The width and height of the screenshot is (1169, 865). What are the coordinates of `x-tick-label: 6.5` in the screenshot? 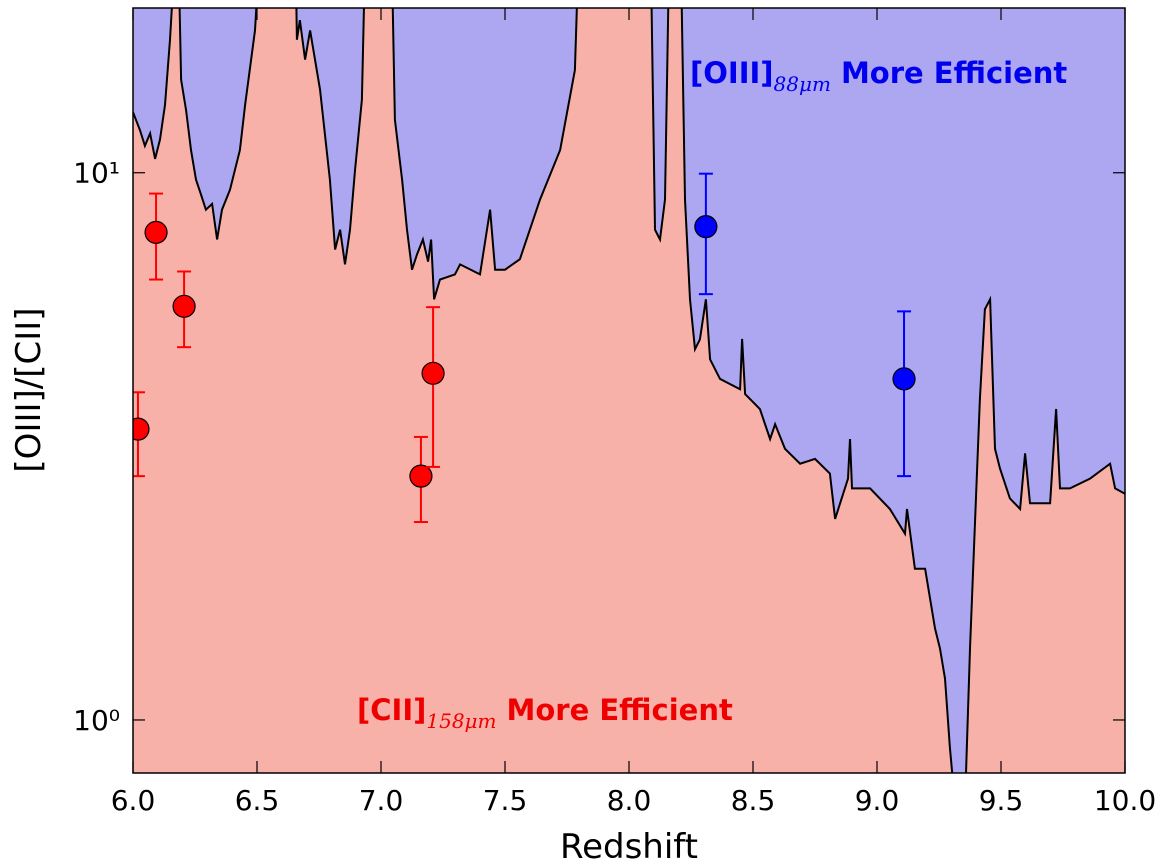 It's located at (257, 800).